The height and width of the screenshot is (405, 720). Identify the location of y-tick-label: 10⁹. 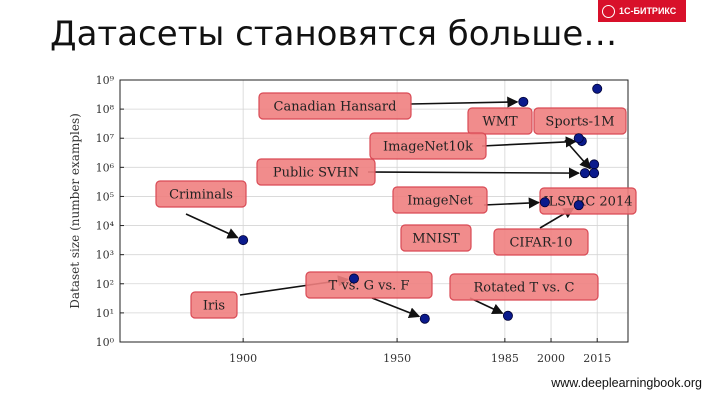
(105, 80).